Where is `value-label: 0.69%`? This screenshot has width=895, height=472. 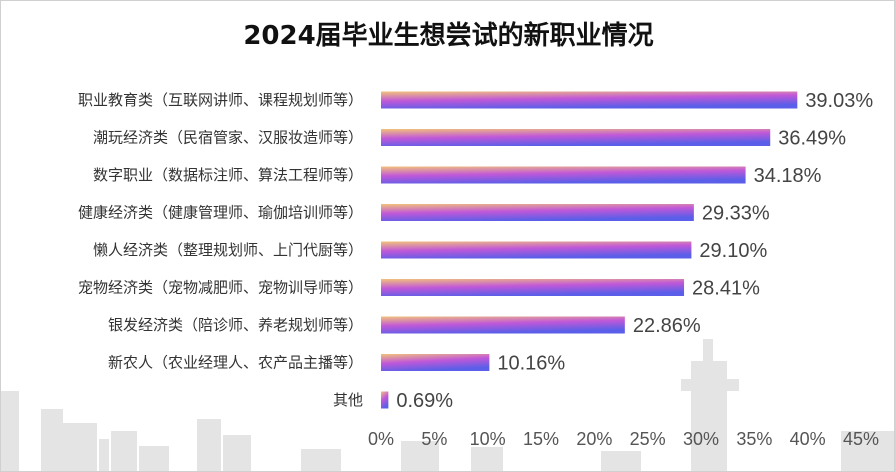 value-label: 0.69% is located at coordinates (424, 401).